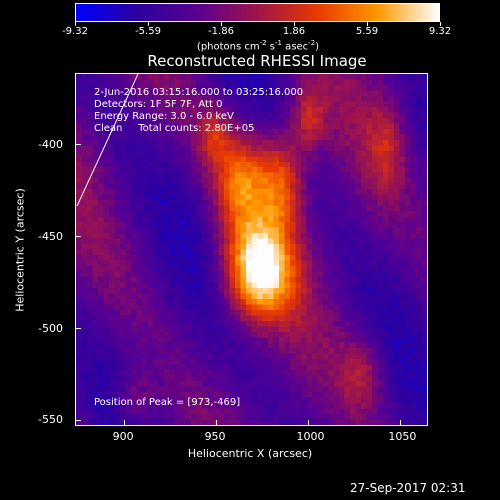  What do you see at coordinates (440, 31) in the screenshot?
I see `colorbar-tick-label: 9.32` at bounding box center [440, 31].